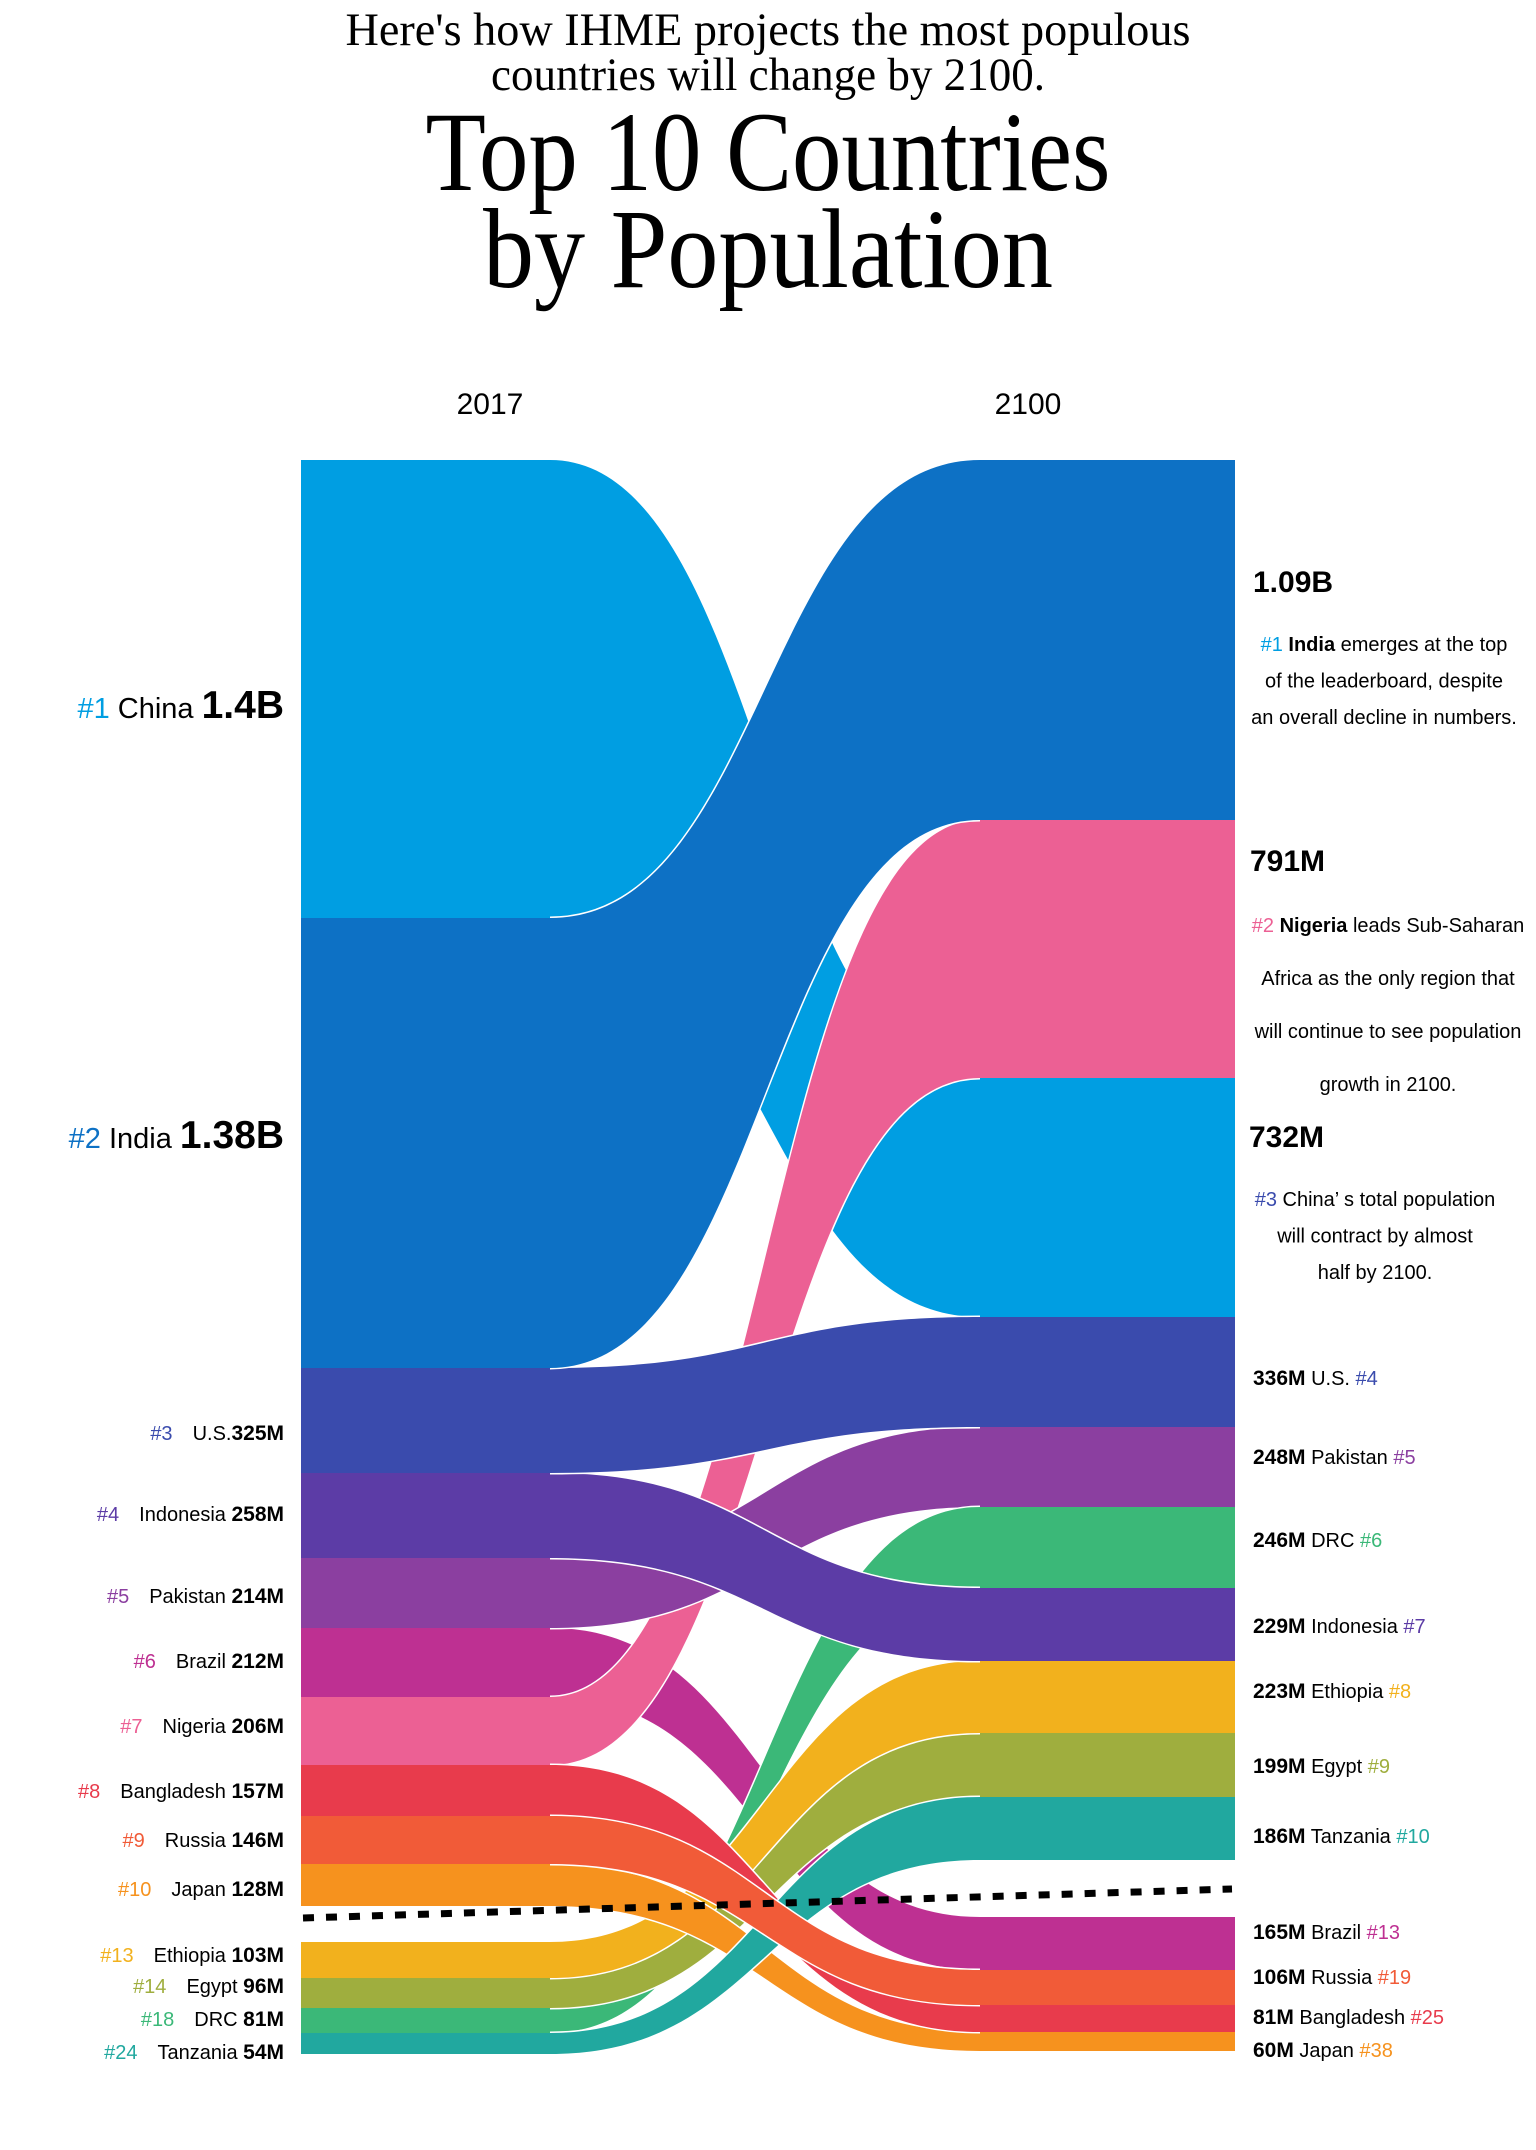 The width and height of the screenshot is (1536, 2150). What do you see at coordinates (1287, 861) in the screenshot?
I see `svg-text: 791M` at bounding box center [1287, 861].